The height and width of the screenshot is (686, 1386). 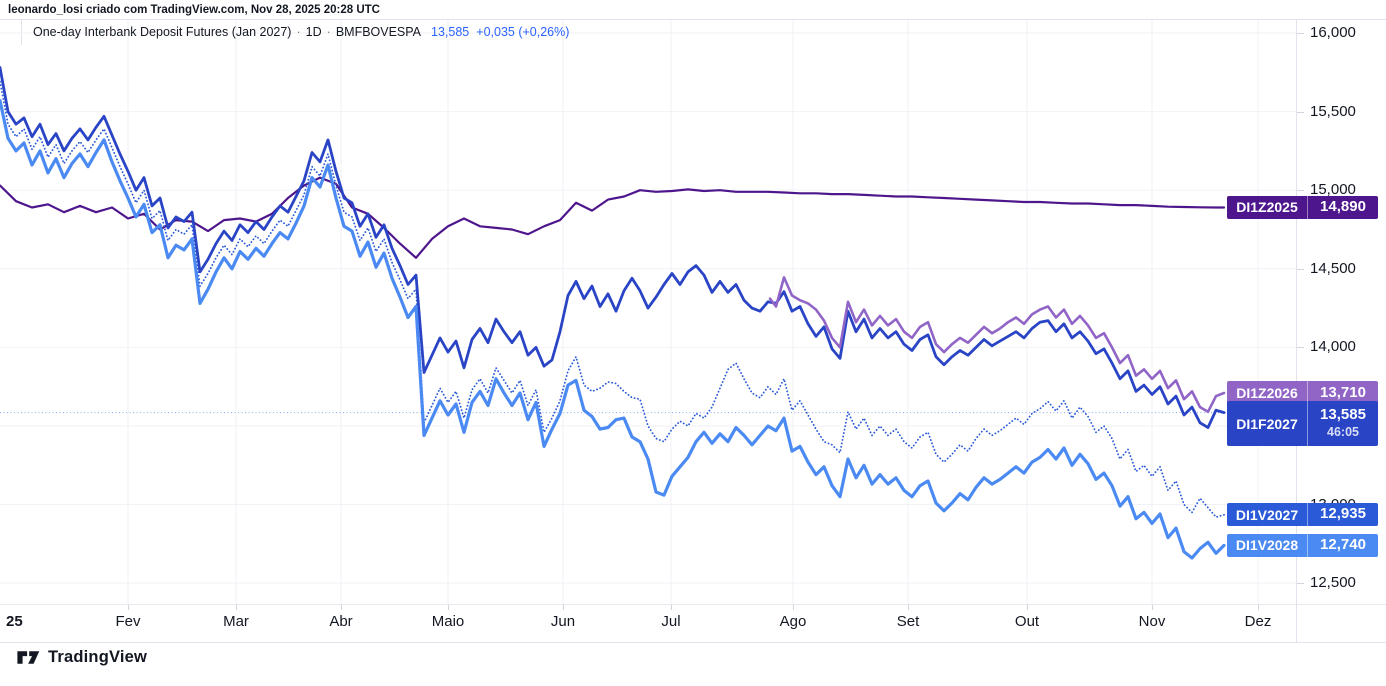 What do you see at coordinates (1342, 393) in the screenshot?
I see `series-price-value: 13,710` at bounding box center [1342, 393].